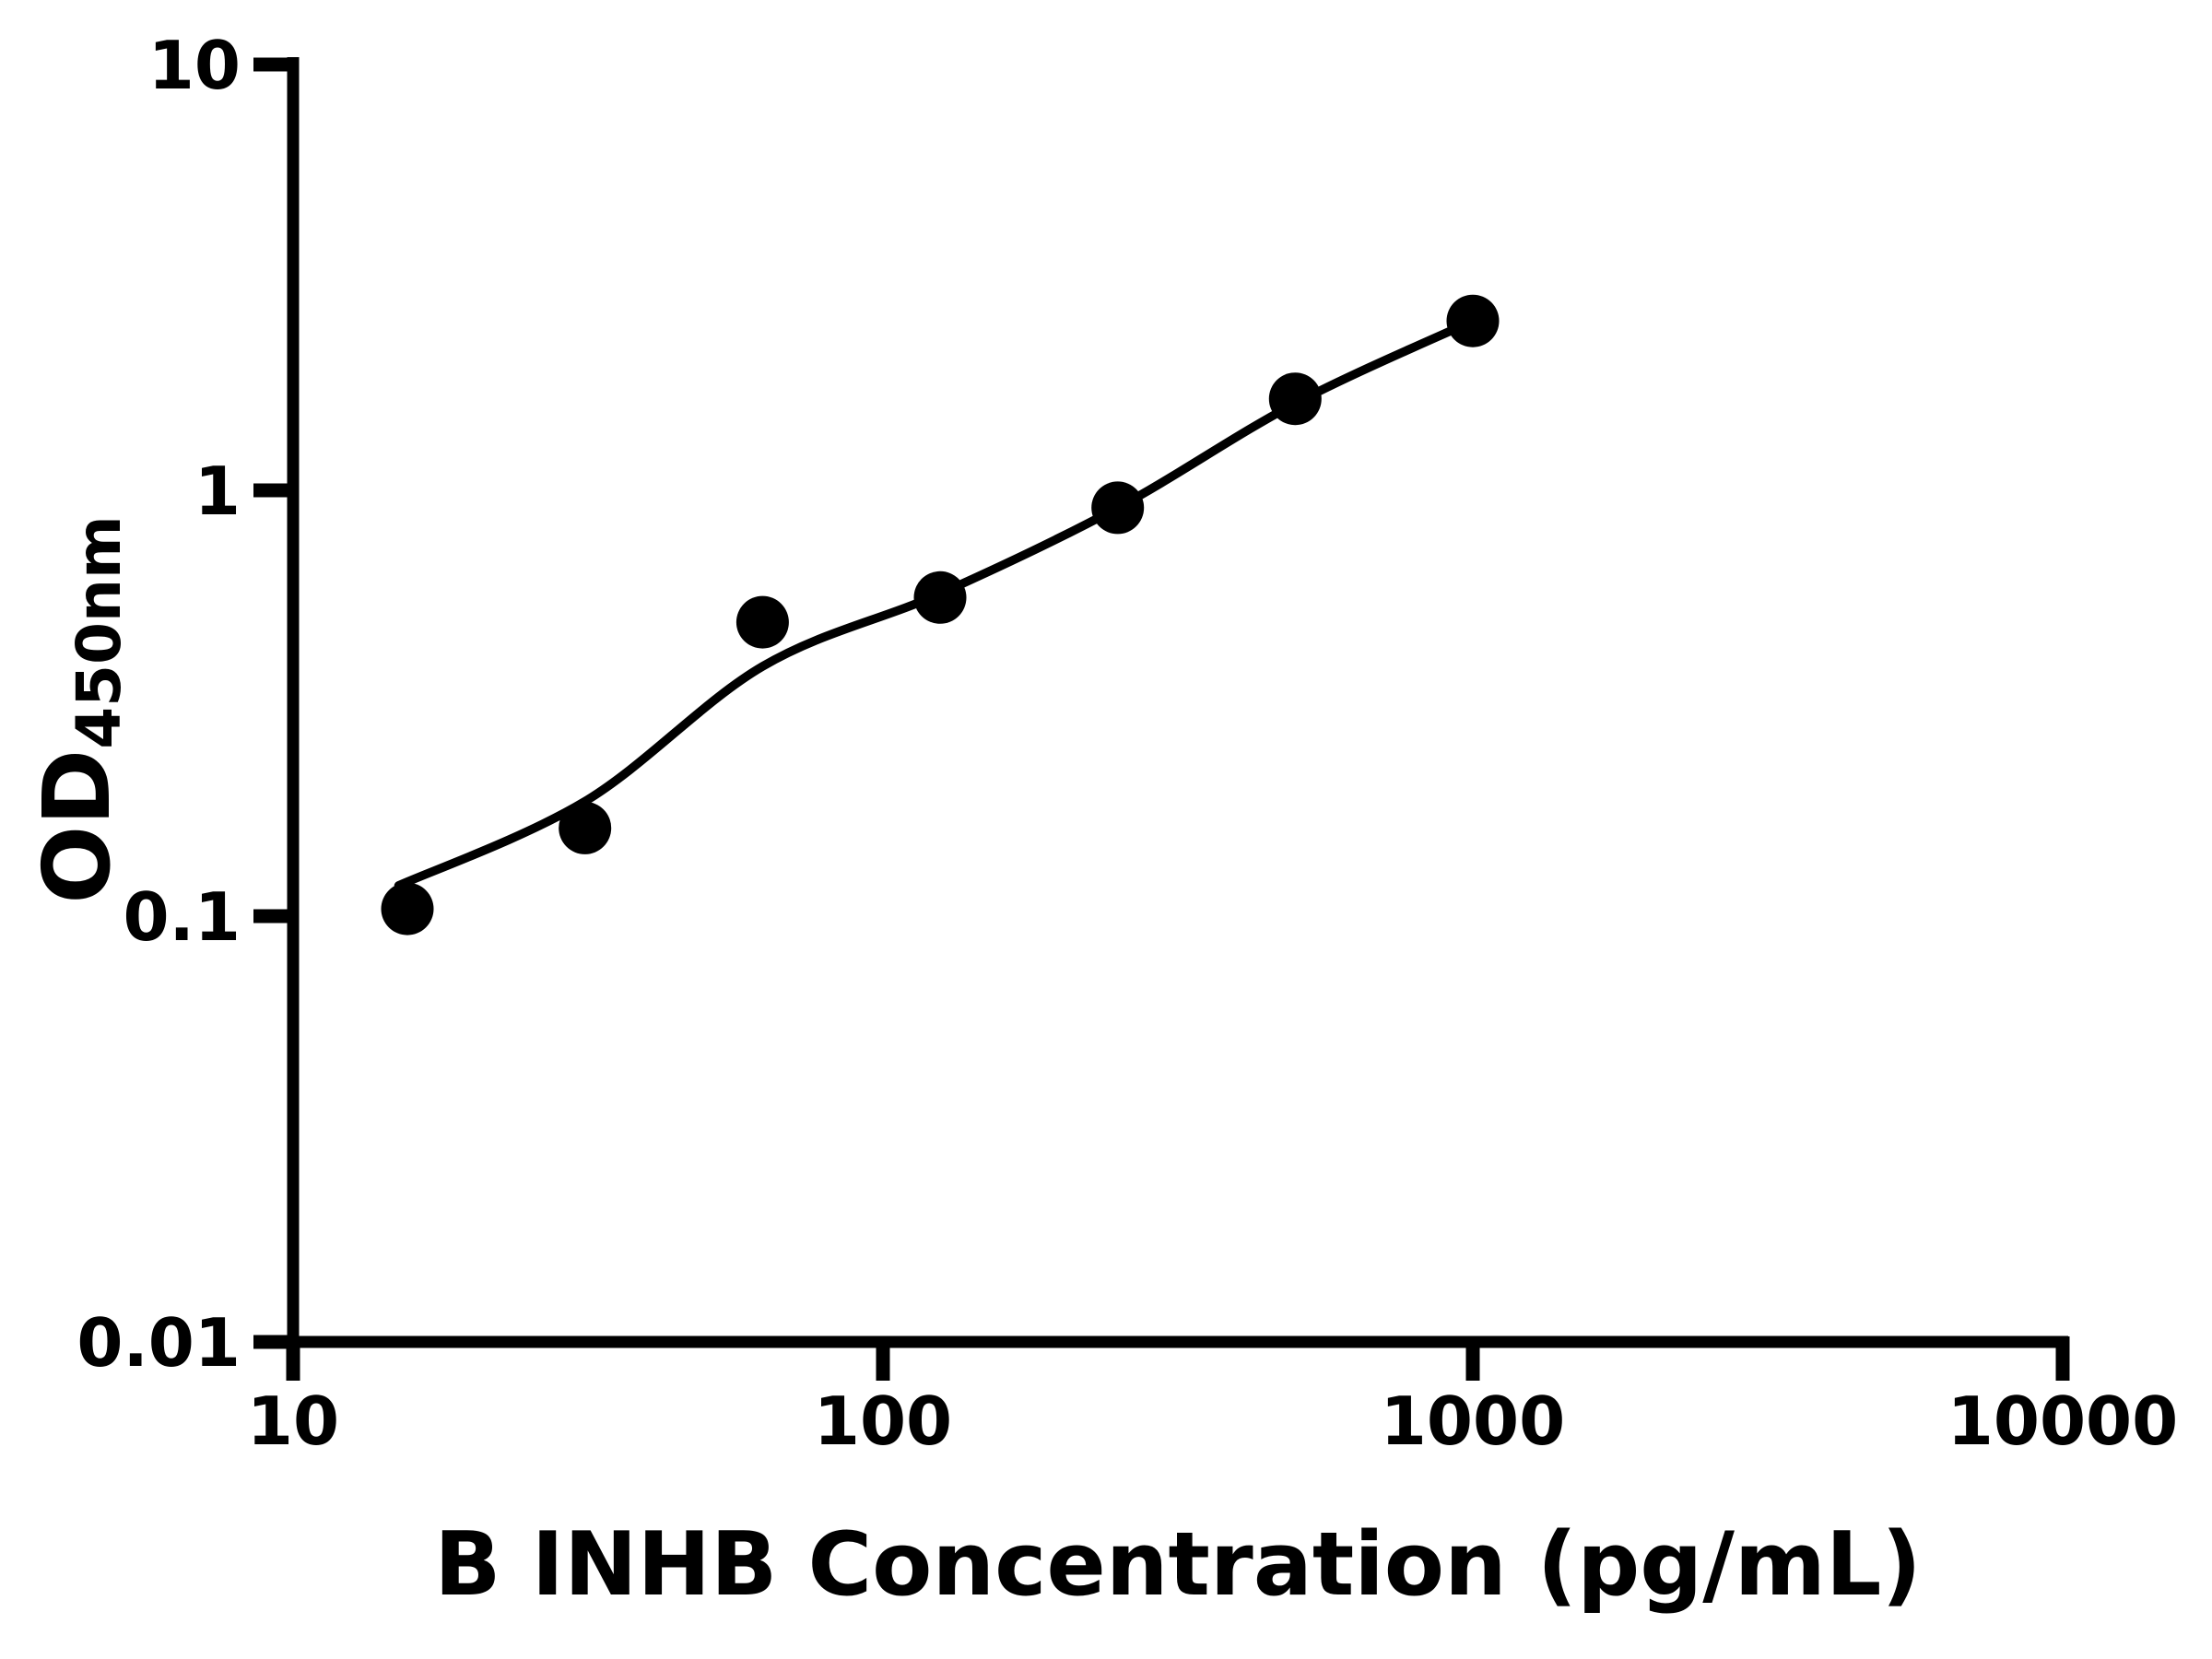  What do you see at coordinates (217, 491) in the screenshot?
I see `y-tick-label: 1` at bounding box center [217, 491].